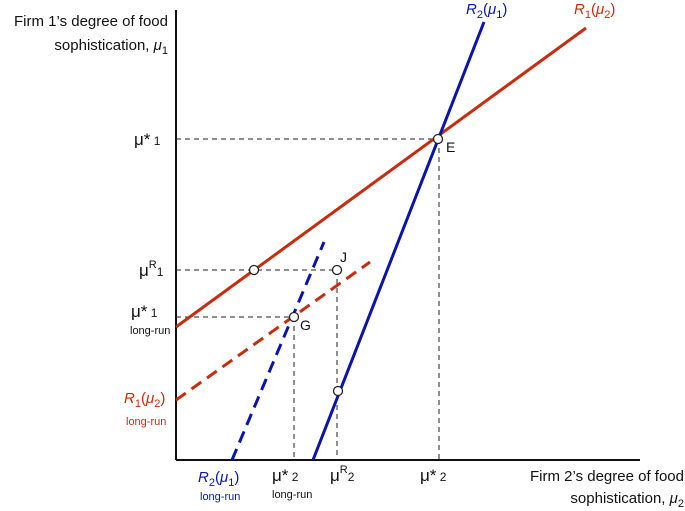  What do you see at coordinates (151, 269) in the screenshot?
I see `tick-mu-r-1: μR1` at bounding box center [151, 269].